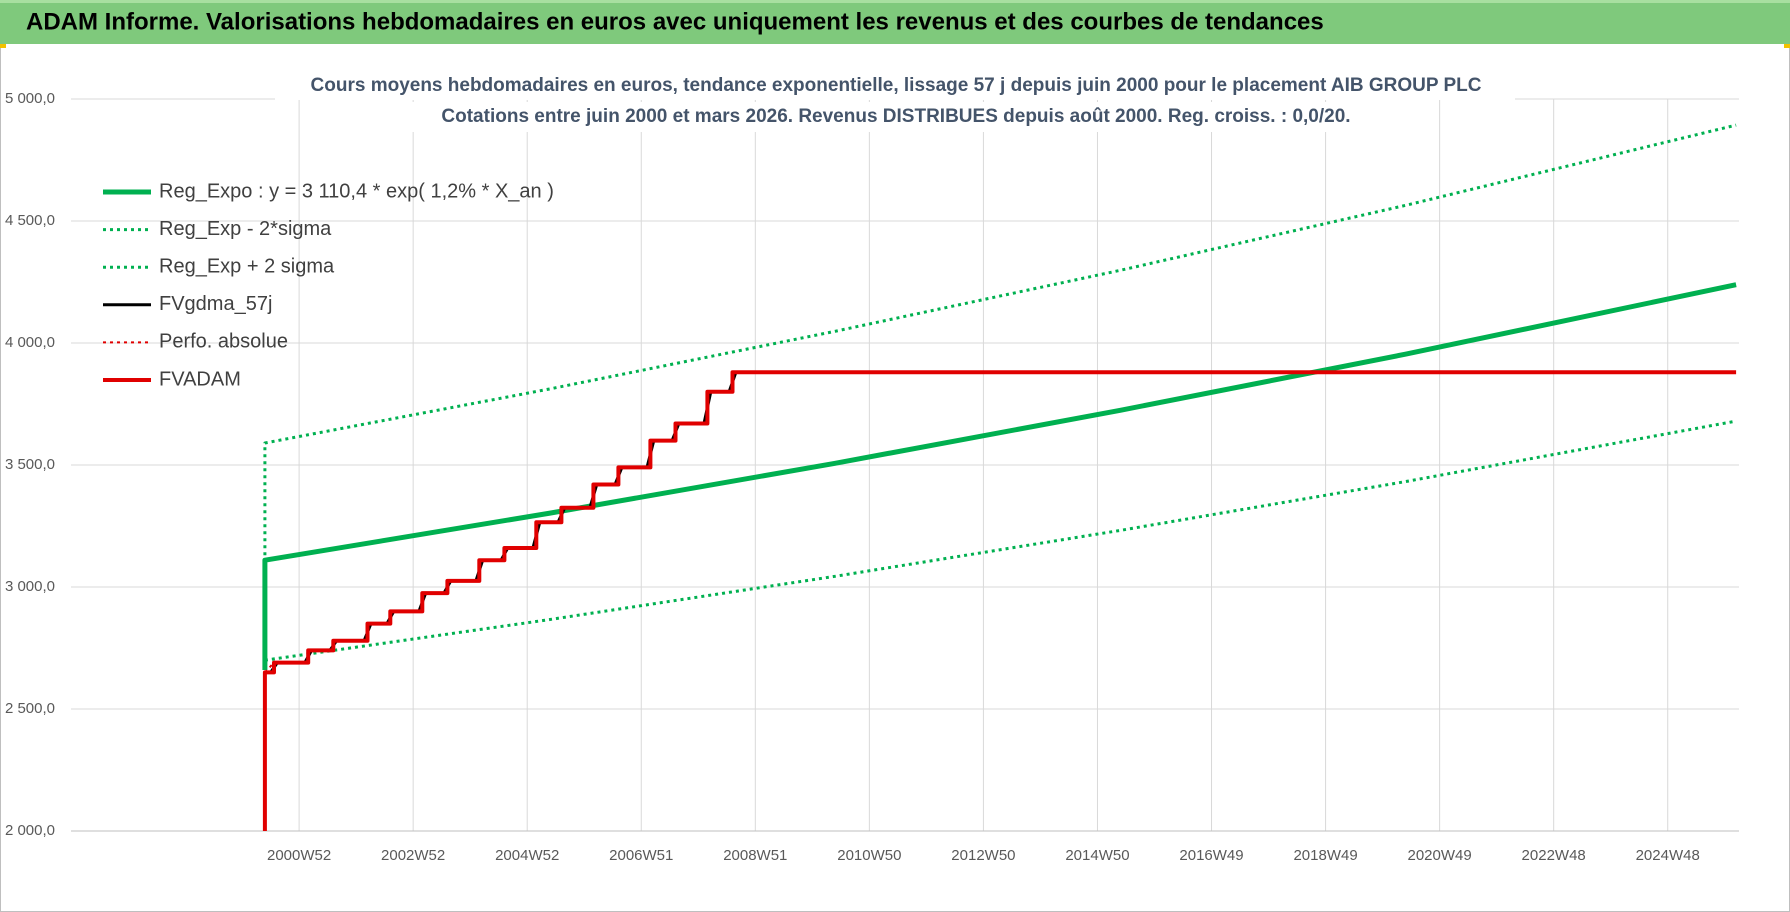 Image resolution: width=1790 pixels, height=912 pixels. Describe the element at coordinates (983, 855) in the screenshot. I see `x-tick-label: 2012W50` at that location.